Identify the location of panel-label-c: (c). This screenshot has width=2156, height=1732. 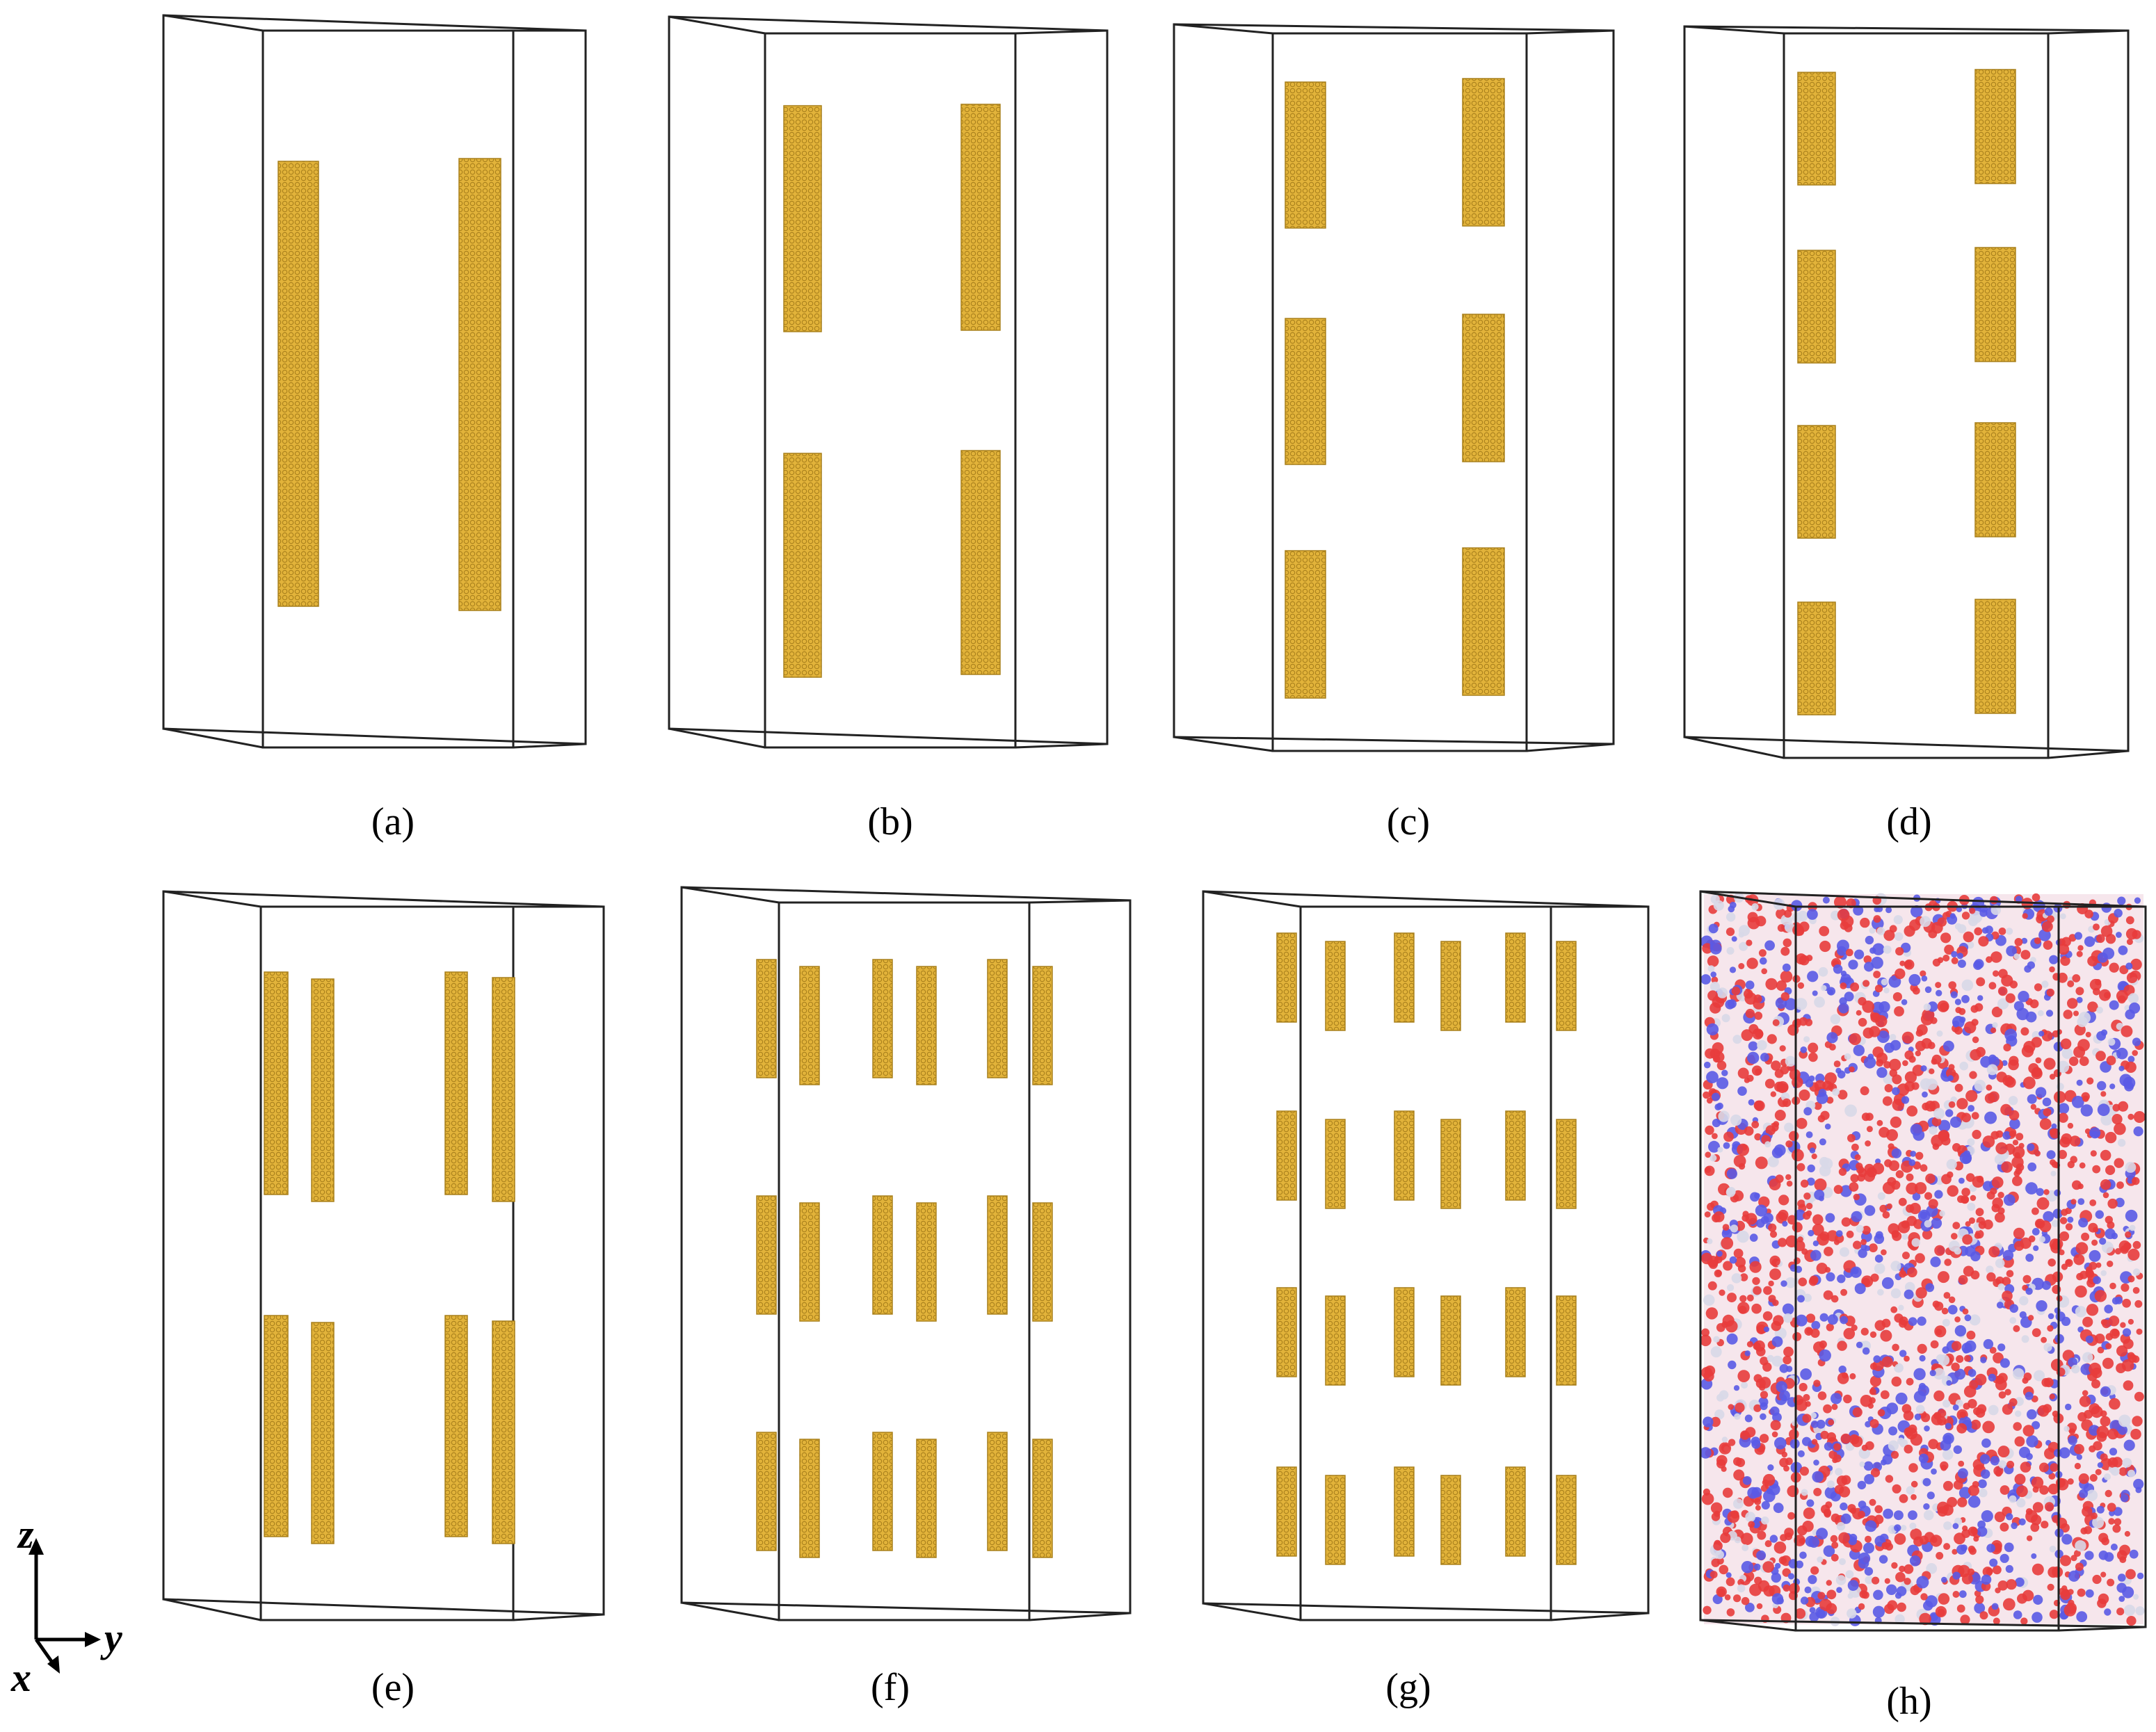
(1408, 821).